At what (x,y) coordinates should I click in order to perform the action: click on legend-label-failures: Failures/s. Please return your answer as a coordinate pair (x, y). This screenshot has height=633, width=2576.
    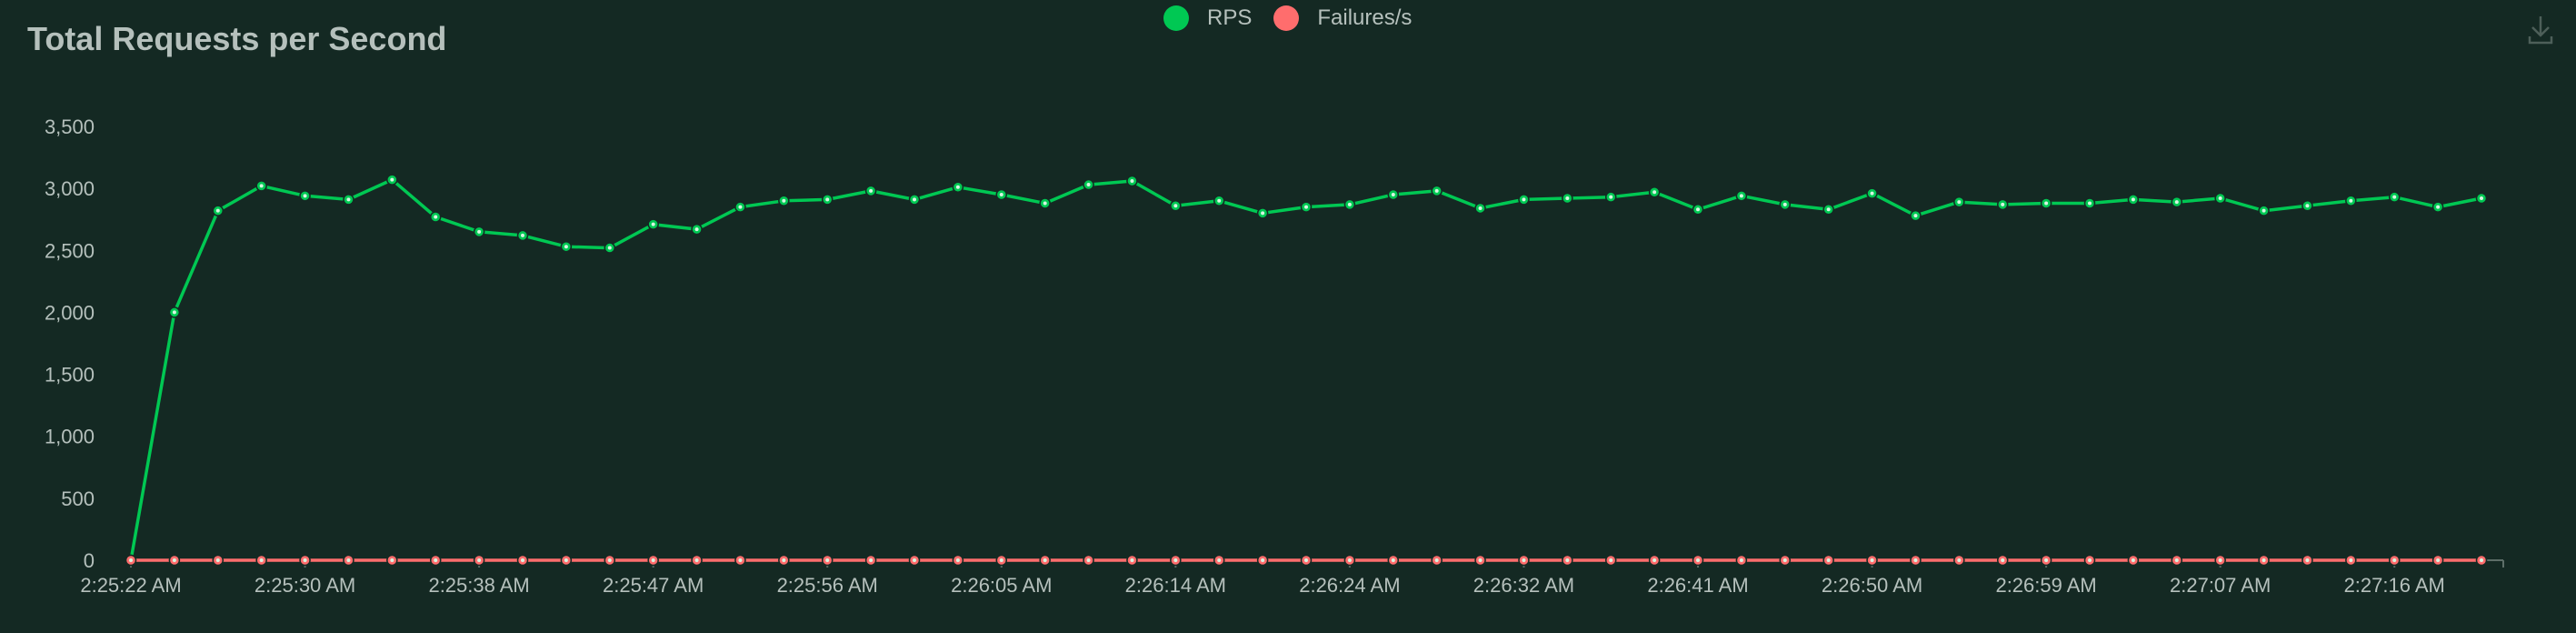
    Looking at the image, I should click on (1365, 17).